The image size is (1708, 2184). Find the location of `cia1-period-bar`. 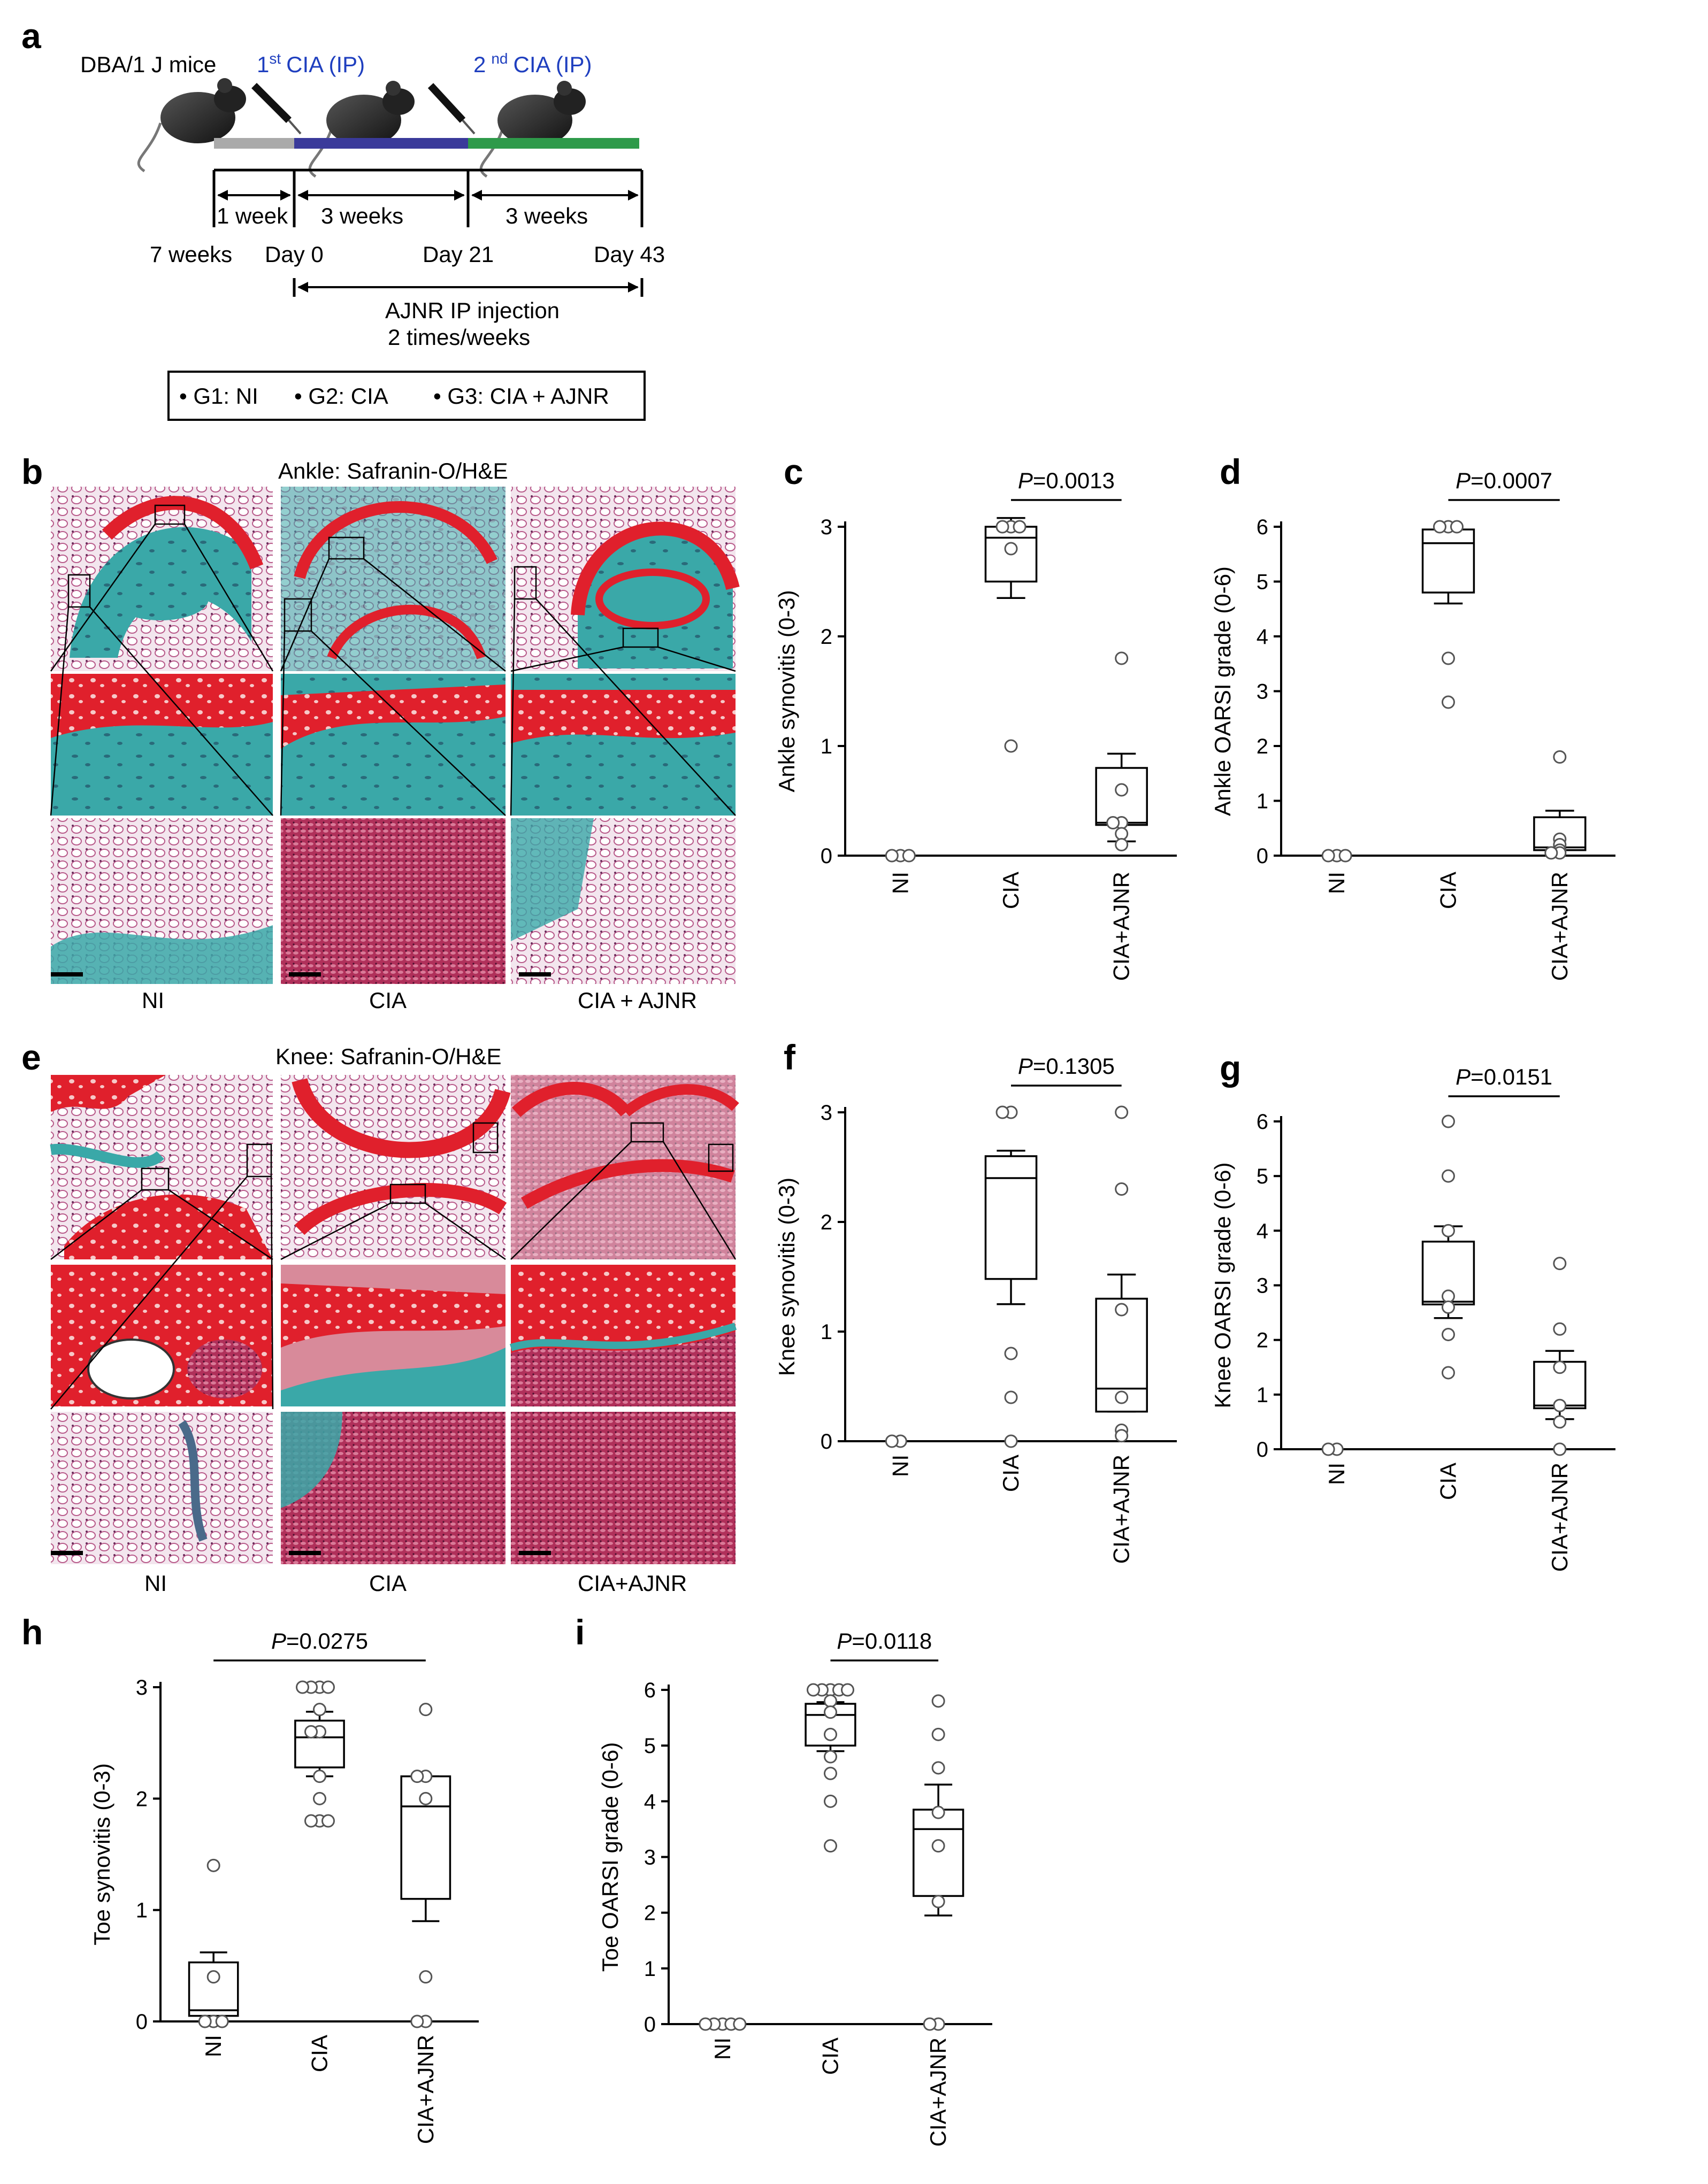

cia1-period-bar is located at coordinates (381, 143).